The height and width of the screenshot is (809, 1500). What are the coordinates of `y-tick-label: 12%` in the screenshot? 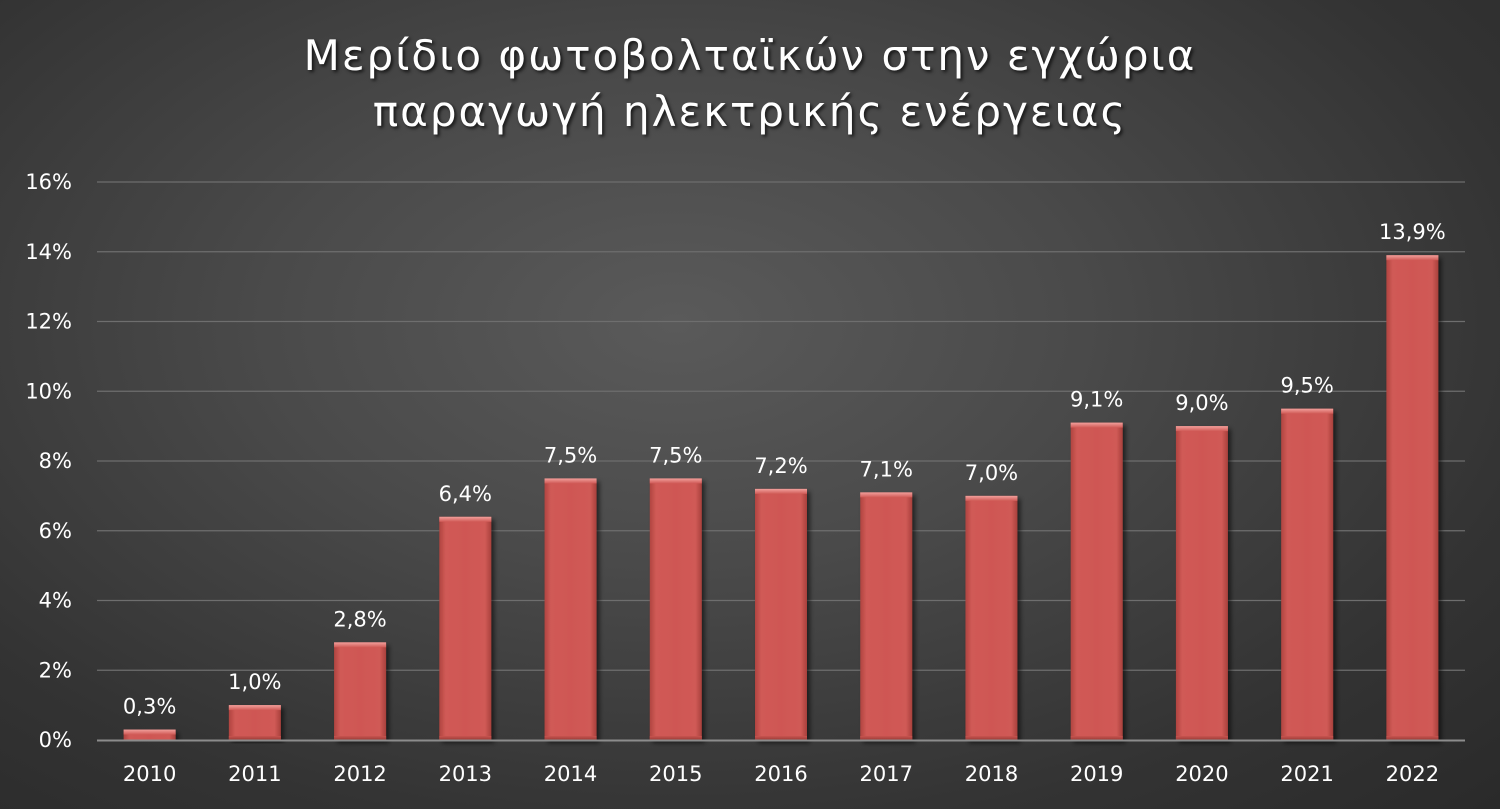 It's located at (48, 322).